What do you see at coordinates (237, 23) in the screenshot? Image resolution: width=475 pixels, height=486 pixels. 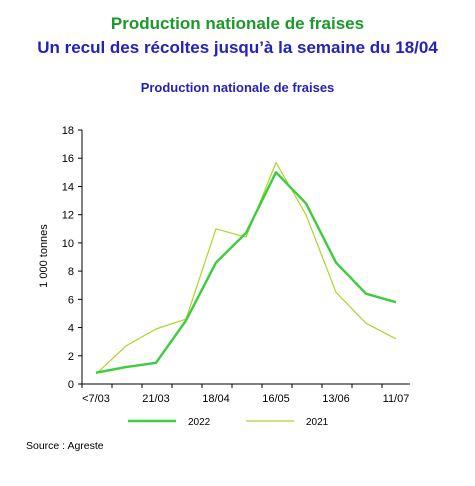 I see `page-title: Production nationale de fraises` at bounding box center [237, 23].